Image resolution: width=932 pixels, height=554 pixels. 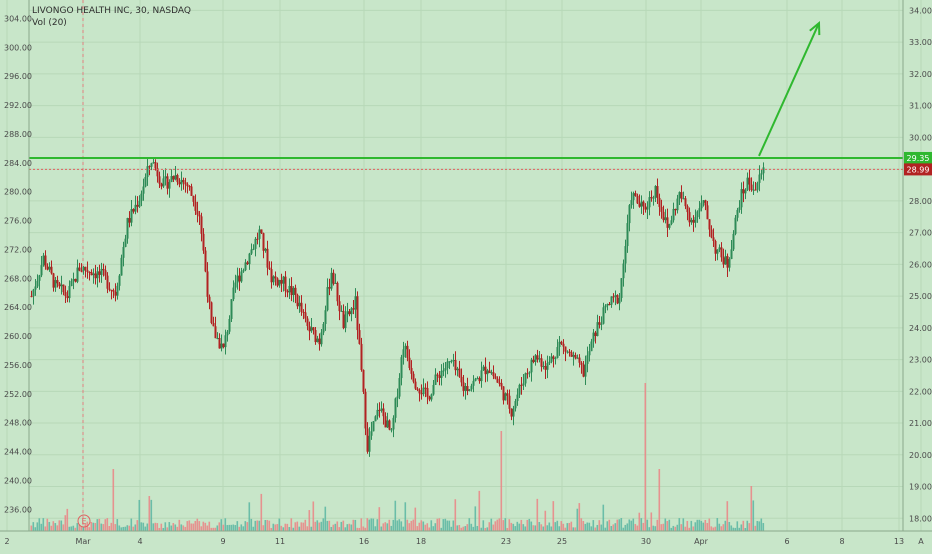 What do you see at coordinates (18, 394) in the screenshot?
I see `left-axis-tick-label: 252.00` at bounding box center [18, 394].